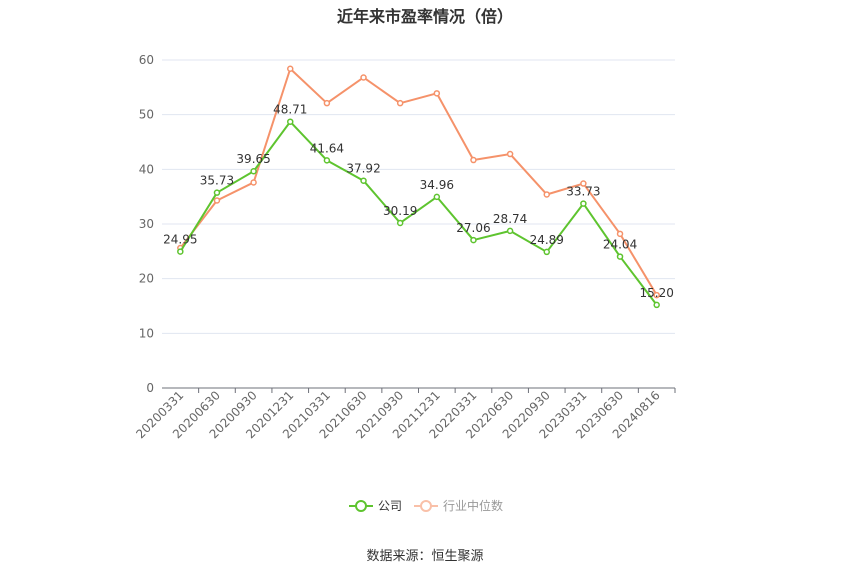 The height and width of the screenshot is (575, 850). Describe the element at coordinates (146, 169) in the screenshot. I see `y-tick-label: 40` at that location.